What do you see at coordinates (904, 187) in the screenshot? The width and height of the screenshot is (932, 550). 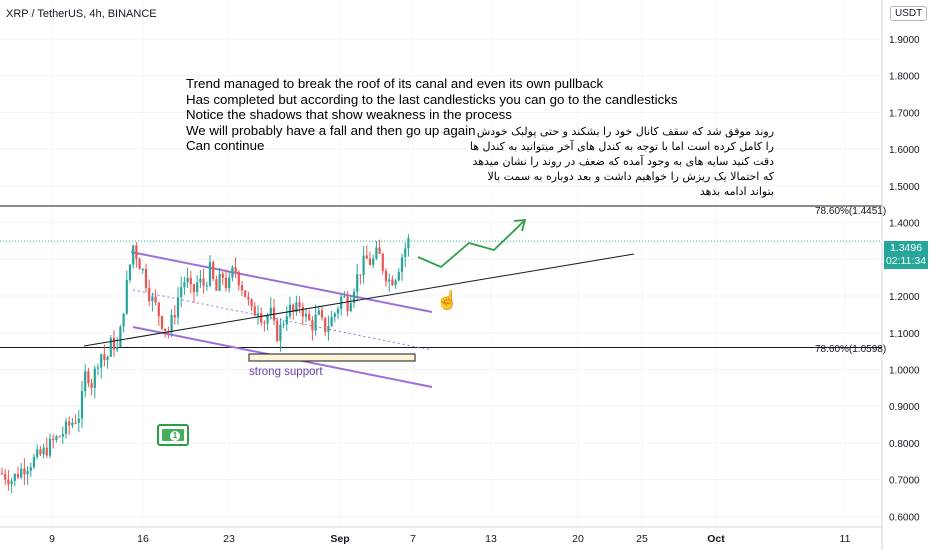 I see `y-tick-label: 1.5000` at bounding box center [904, 187].